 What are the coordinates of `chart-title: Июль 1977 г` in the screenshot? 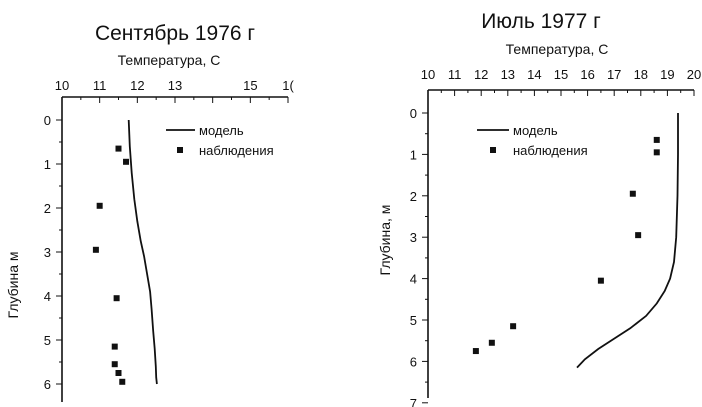 It's located at (541, 21).